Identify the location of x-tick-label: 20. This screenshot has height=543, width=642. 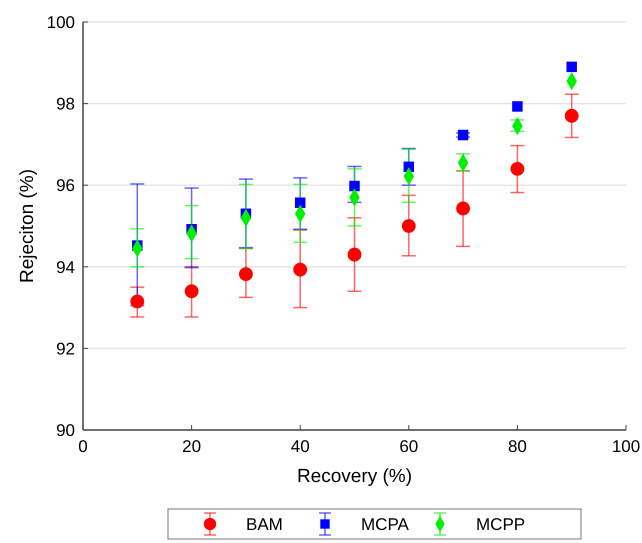
(192, 446).